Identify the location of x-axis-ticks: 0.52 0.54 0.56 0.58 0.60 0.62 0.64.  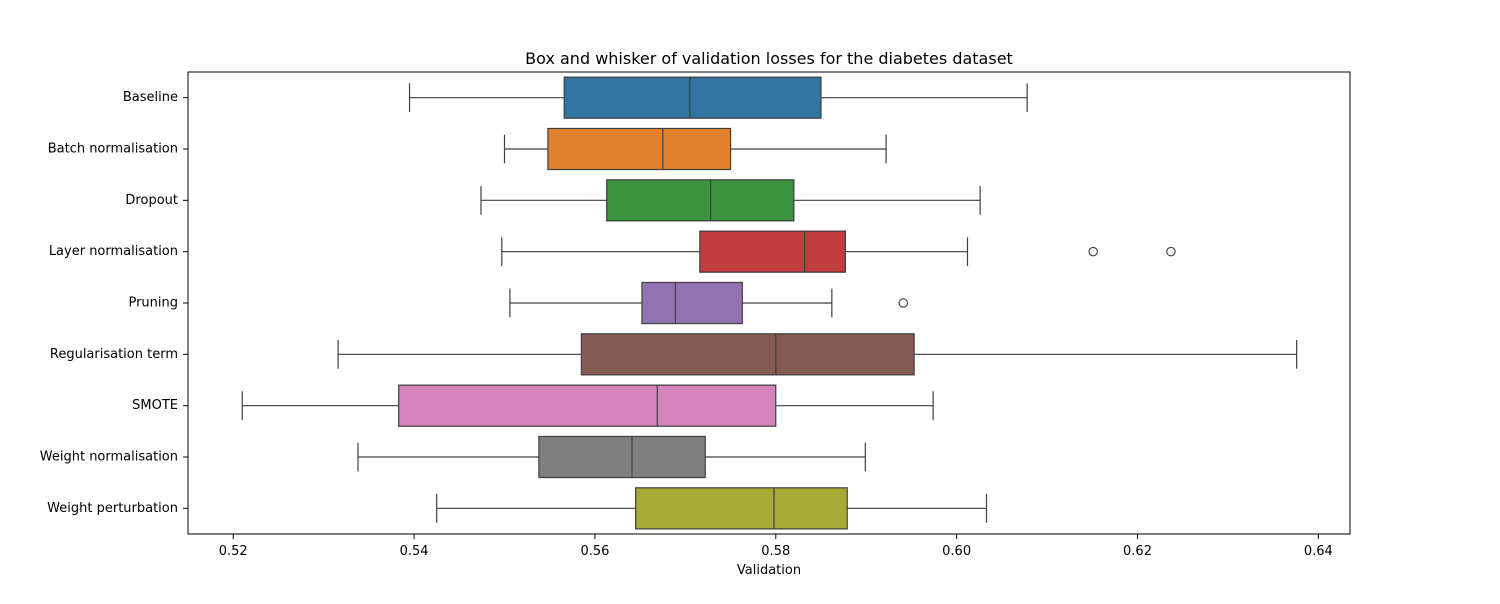
(776, 546).